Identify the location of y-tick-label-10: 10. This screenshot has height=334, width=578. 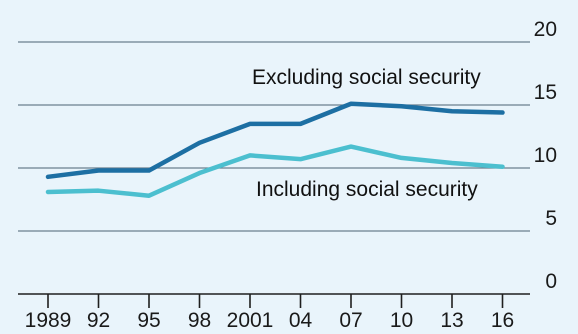
(545, 155).